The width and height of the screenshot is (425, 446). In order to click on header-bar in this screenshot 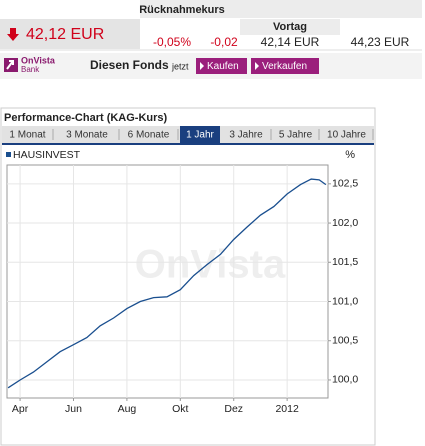, I will do `click(281, 9)`.